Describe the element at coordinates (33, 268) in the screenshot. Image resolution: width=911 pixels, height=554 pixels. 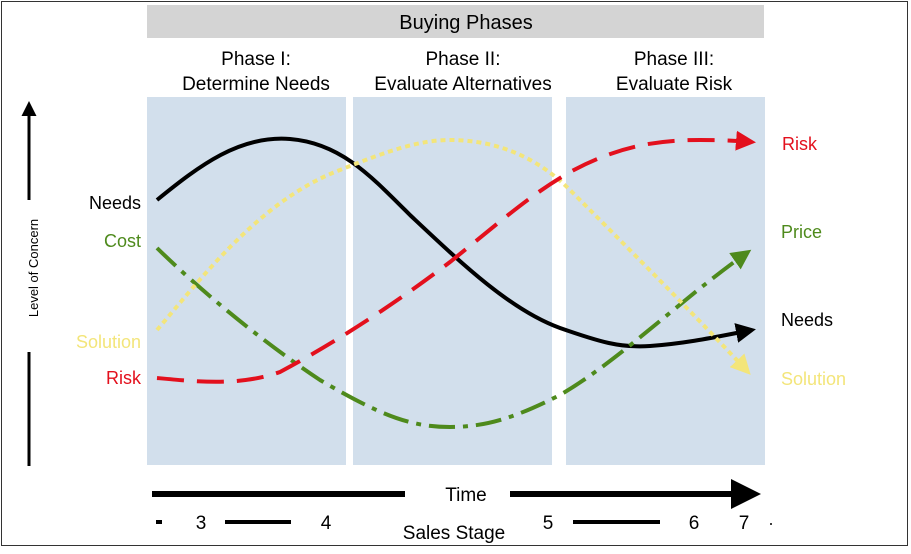
I see `y-axis-label: Level of Concern` at that location.